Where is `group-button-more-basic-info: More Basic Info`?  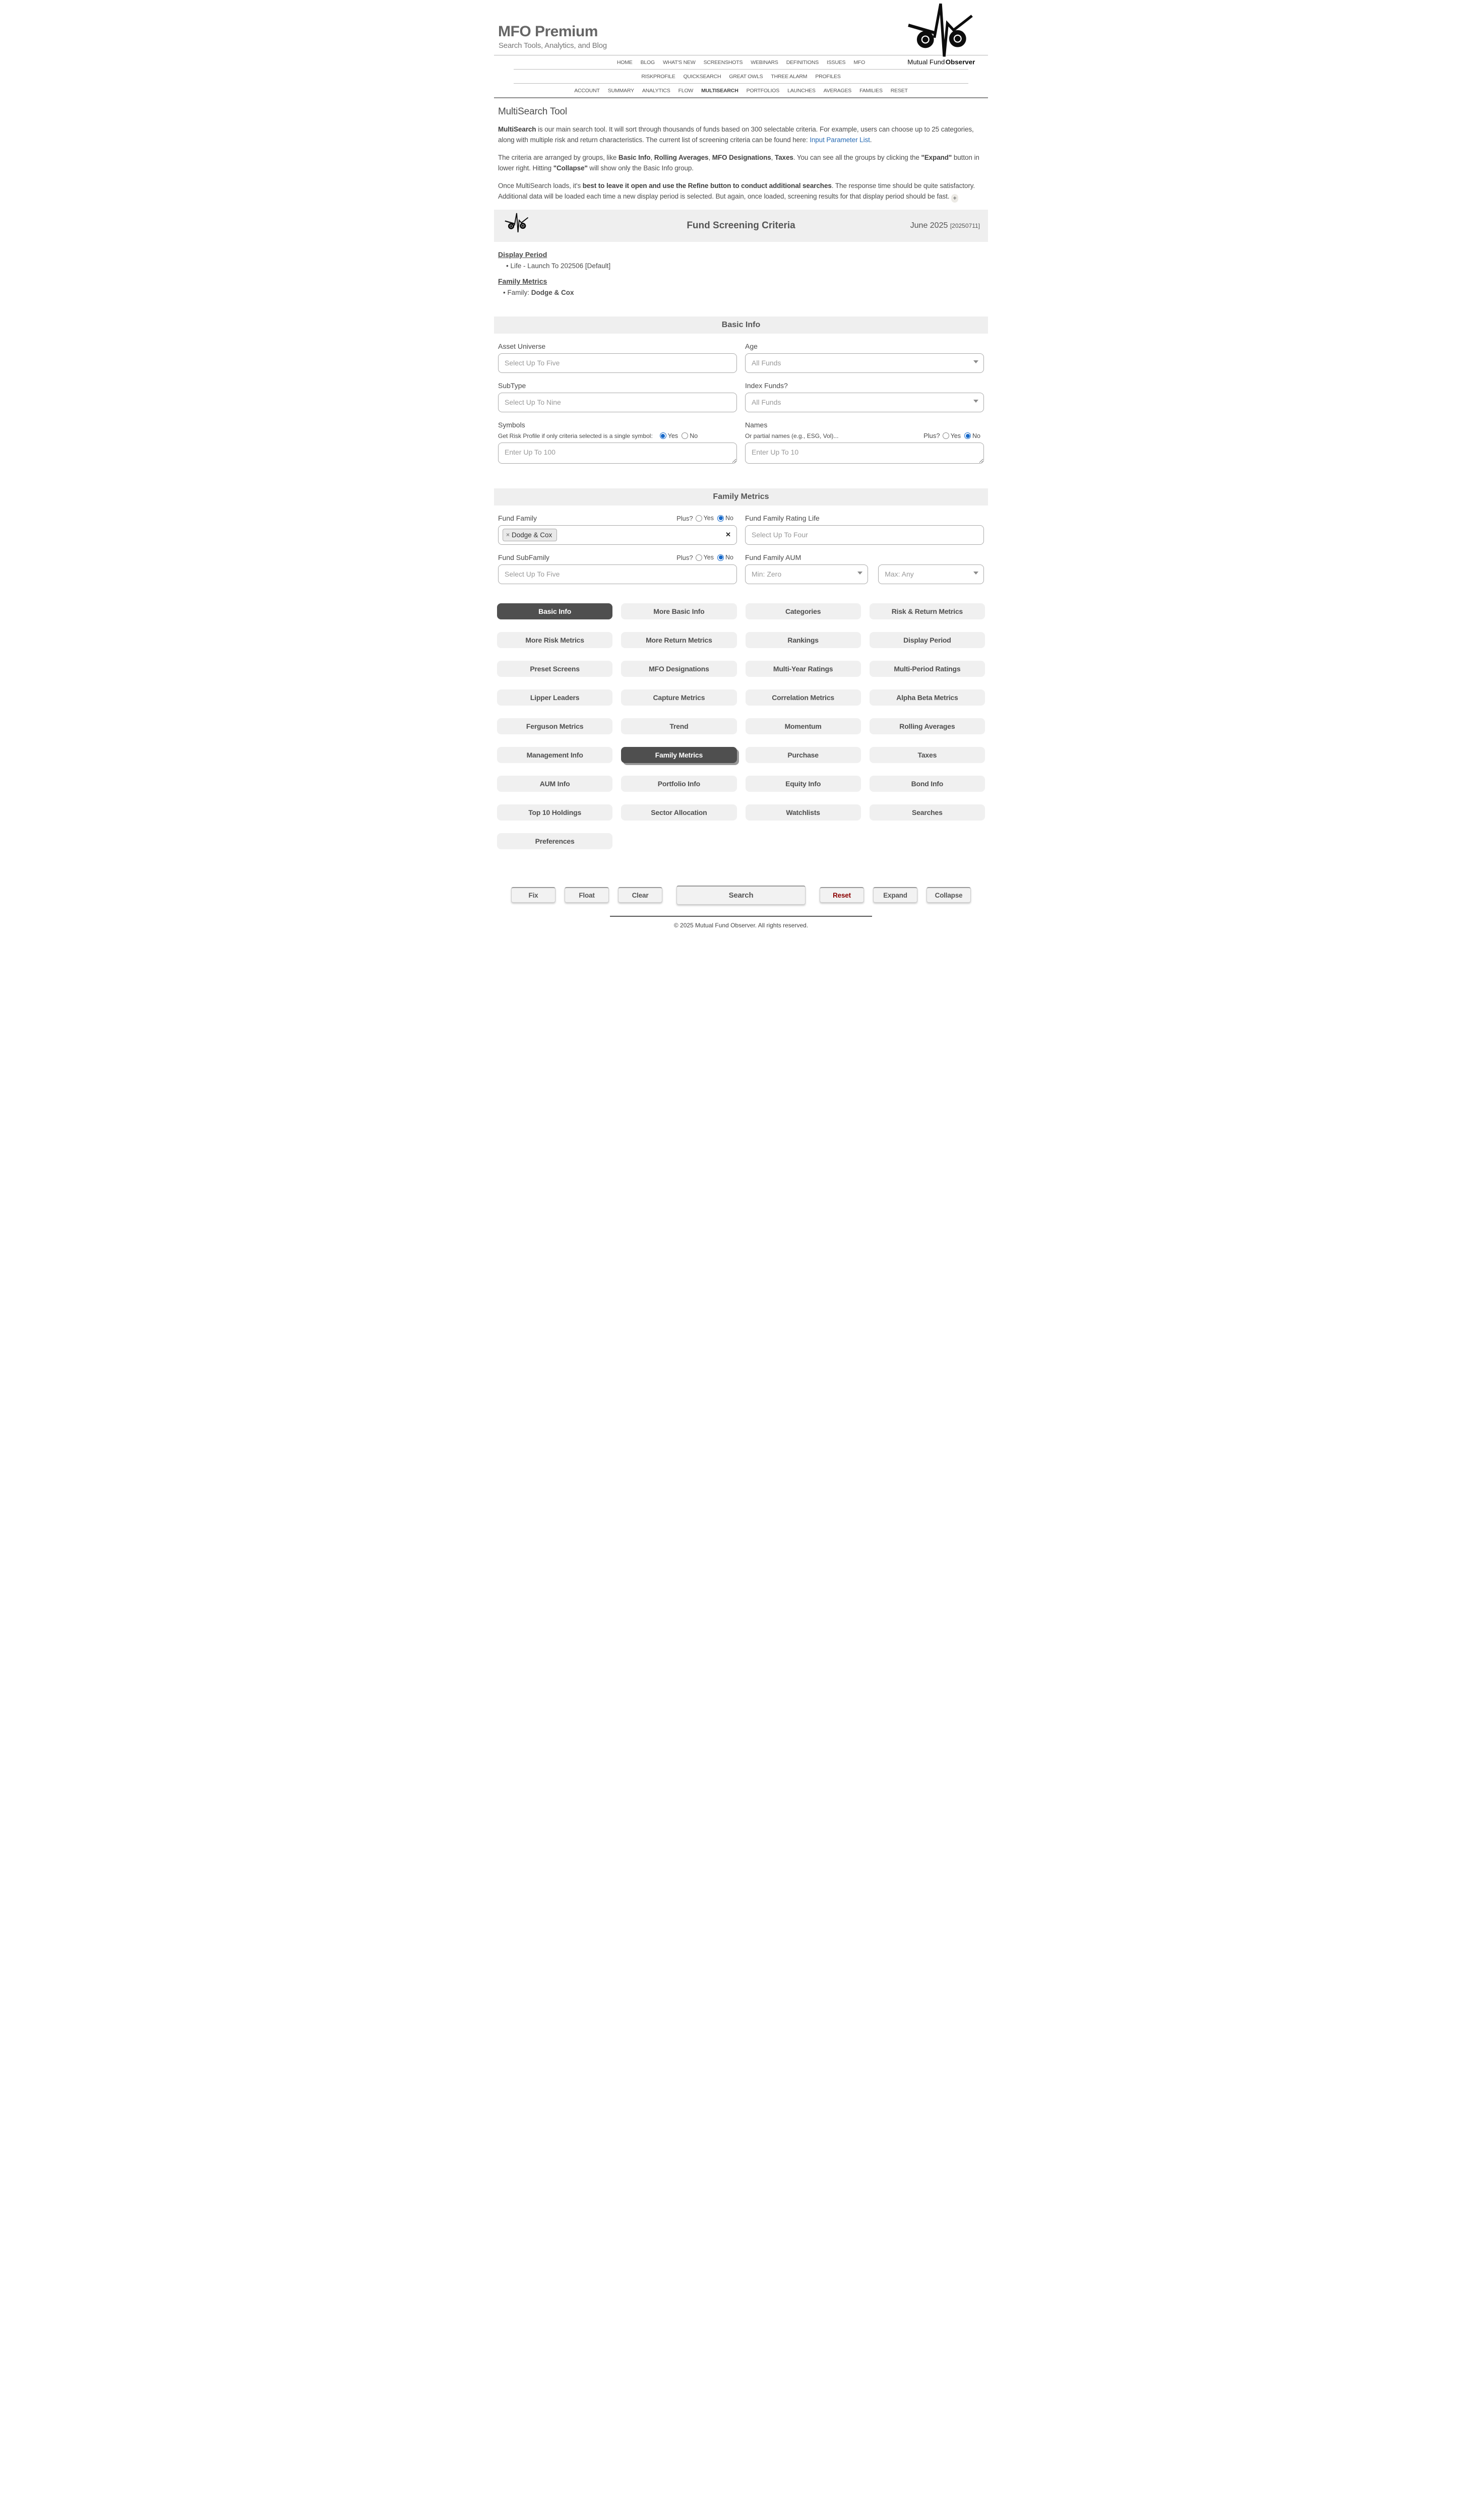 group-button-more-basic-info: More Basic Info is located at coordinates (679, 611).